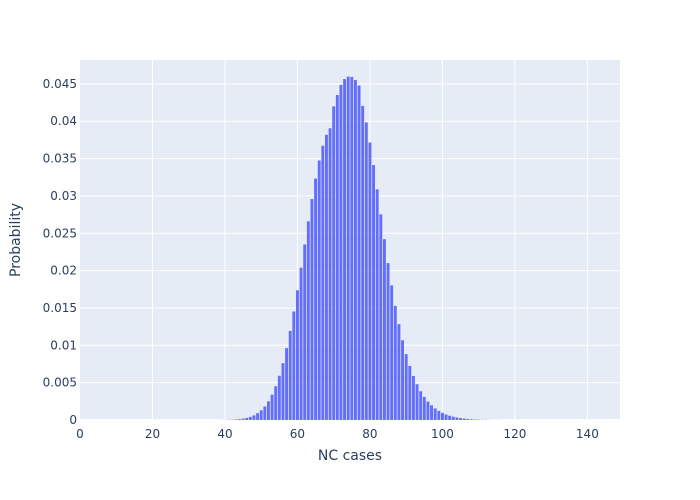  What do you see at coordinates (63, 271) in the screenshot?
I see `y-tick-label: 0.02` at bounding box center [63, 271].